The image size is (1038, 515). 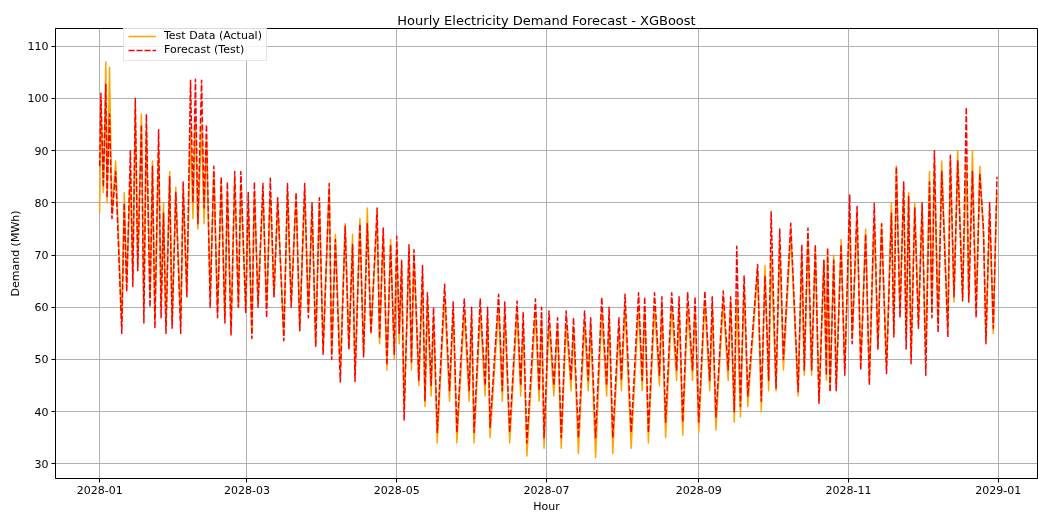 I want to click on x-tick-label: 2028-11, so click(x=848, y=490).